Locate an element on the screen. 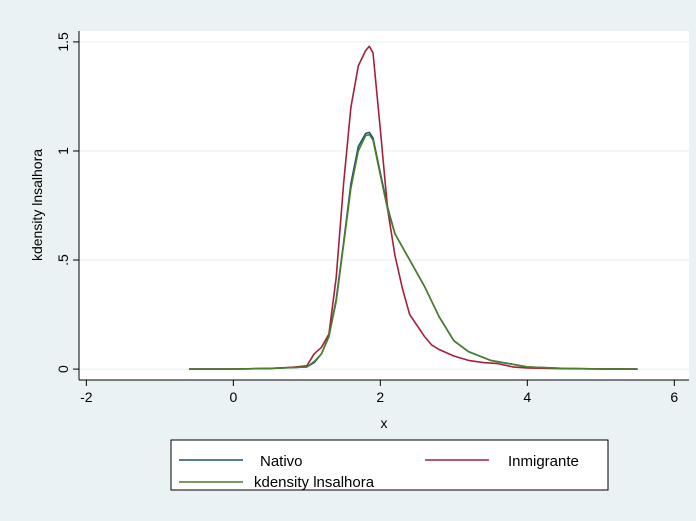  x-tick-label-3: 4 is located at coordinates (527, 397).